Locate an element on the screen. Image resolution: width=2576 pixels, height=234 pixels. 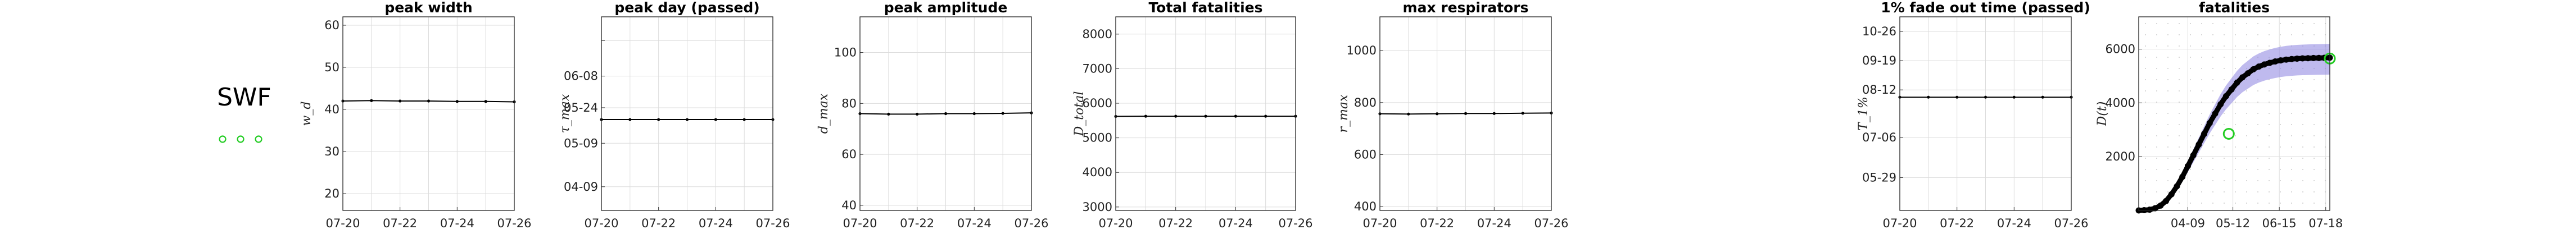
y-axis-label: T_1% is located at coordinates (1864, 114).